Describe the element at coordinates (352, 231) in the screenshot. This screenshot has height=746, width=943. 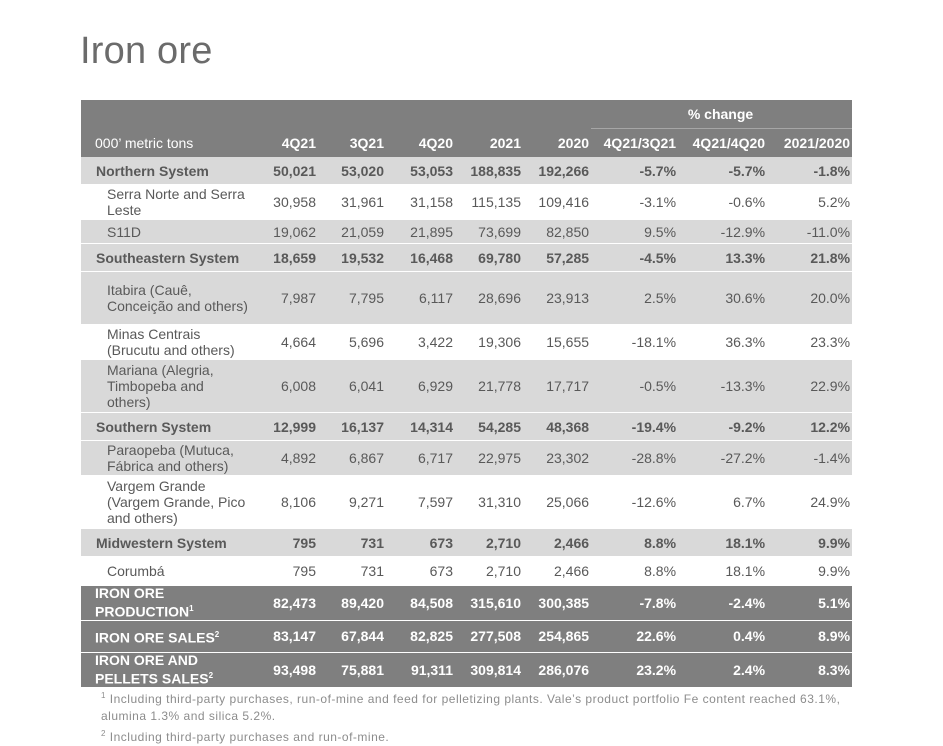
I see `table-cell: 21,059` at that location.